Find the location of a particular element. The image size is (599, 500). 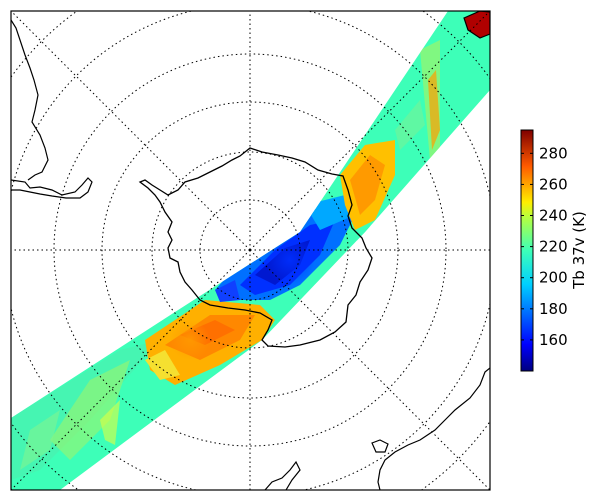

colorbar-tick-label: 180 is located at coordinates (553, 309).